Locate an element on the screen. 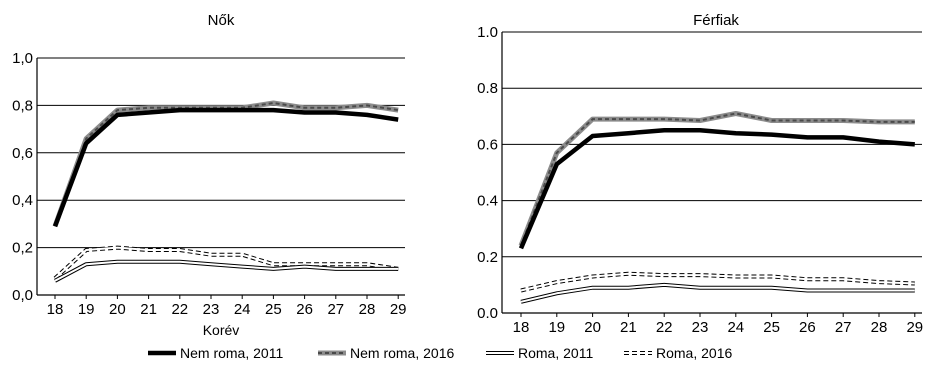 The height and width of the screenshot is (365, 926). series-line-nem-roma-2016 is located at coordinates (225, 164).